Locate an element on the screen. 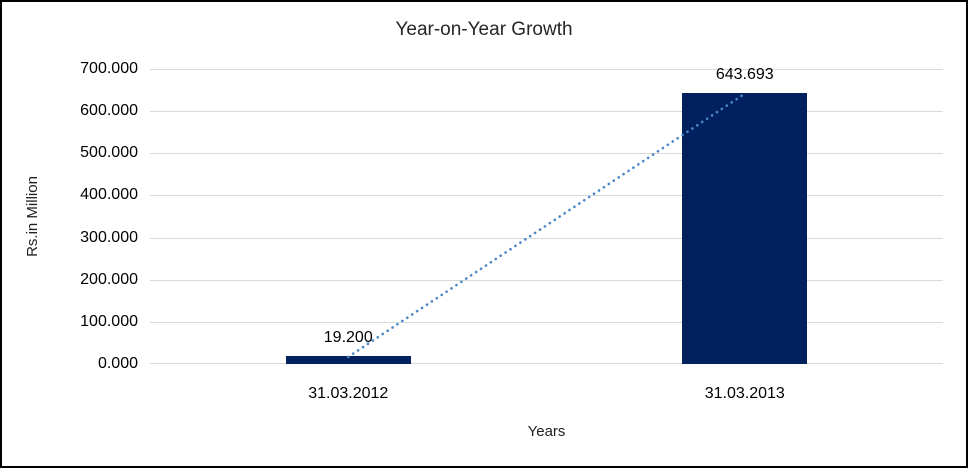 The width and height of the screenshot is (968, 468). bar-31.03.2012 is located at coordinates (348, 359).